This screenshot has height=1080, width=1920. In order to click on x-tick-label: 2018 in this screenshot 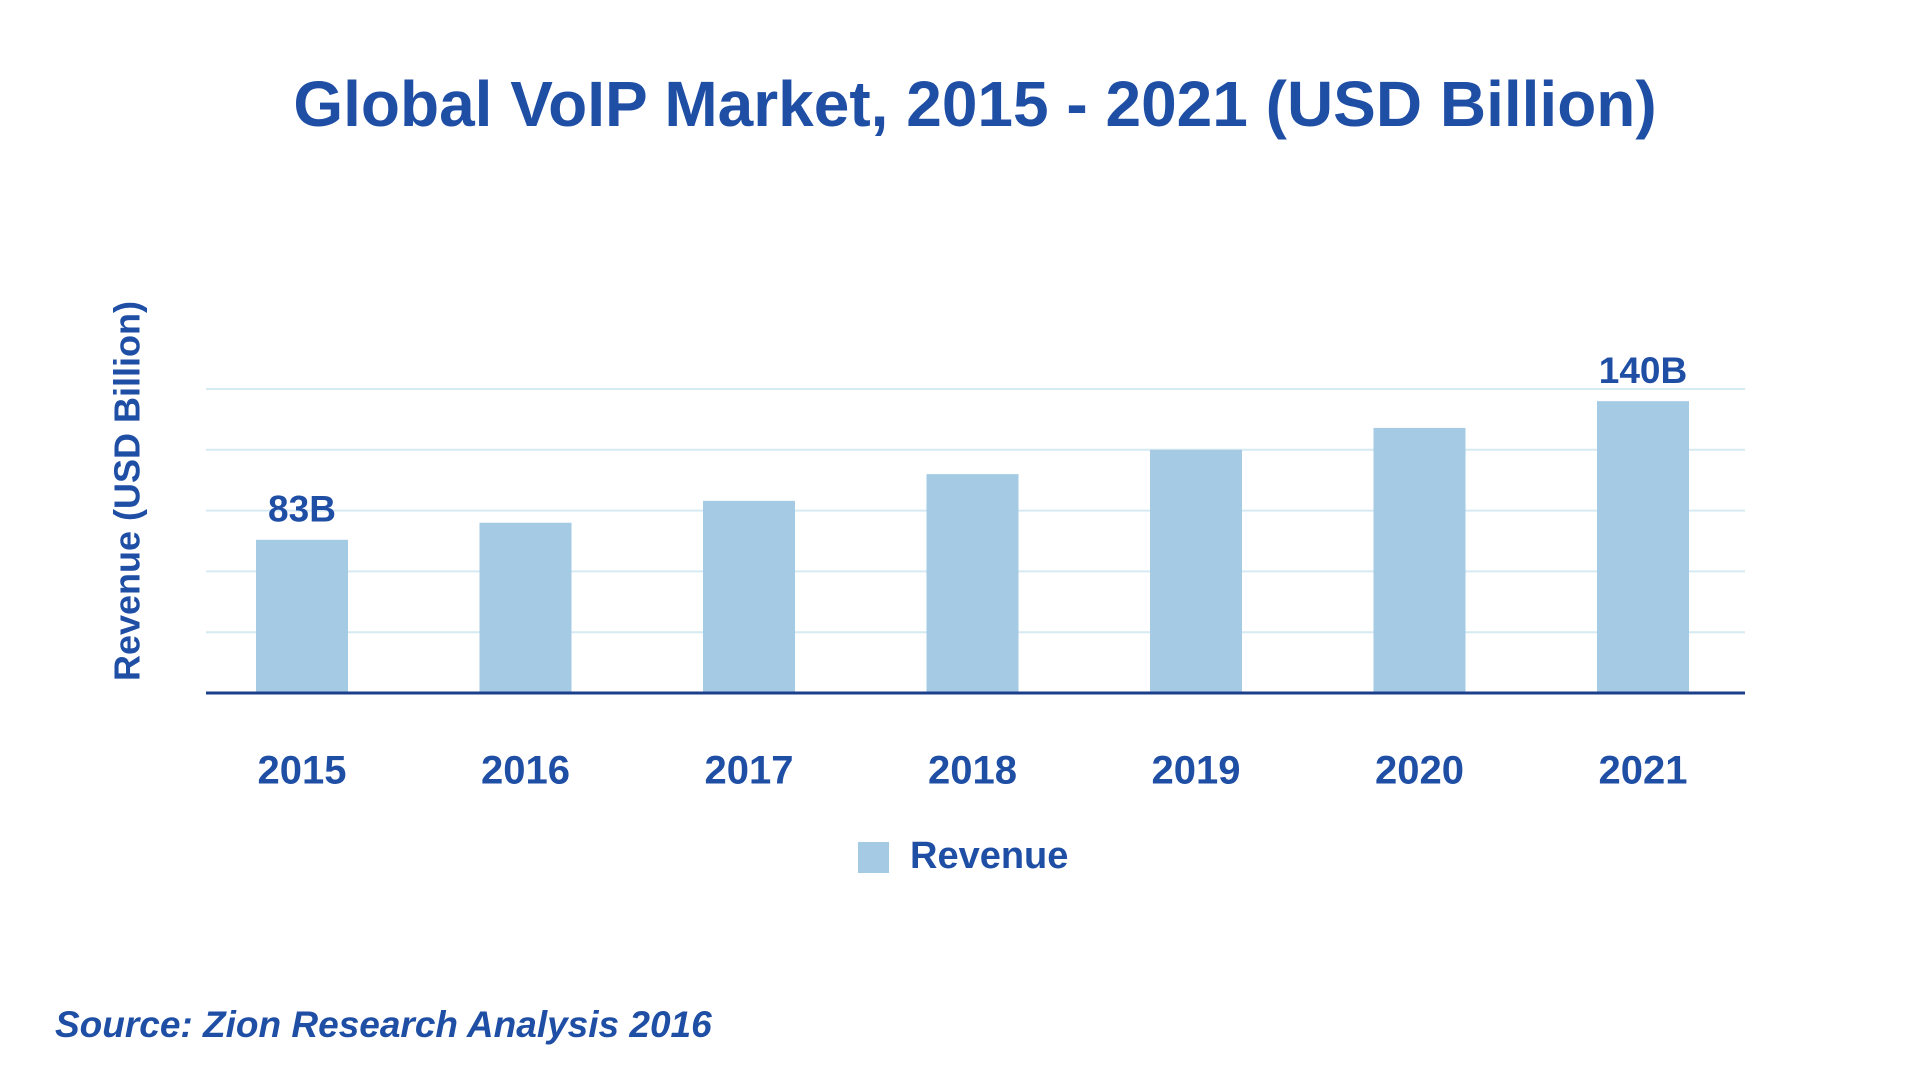, I will do `click(972, 771)`.